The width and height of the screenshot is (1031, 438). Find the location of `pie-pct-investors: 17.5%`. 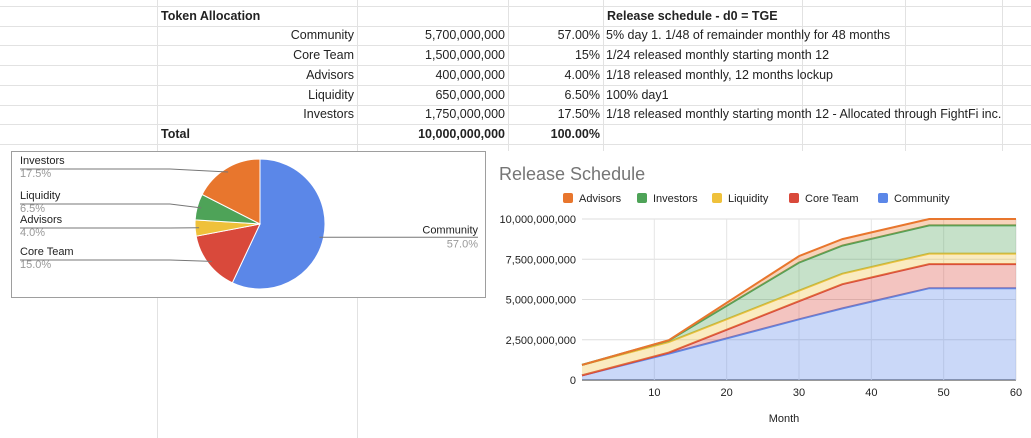

pie-pct-investors: 17.5% is located at coordinates (35, 174).